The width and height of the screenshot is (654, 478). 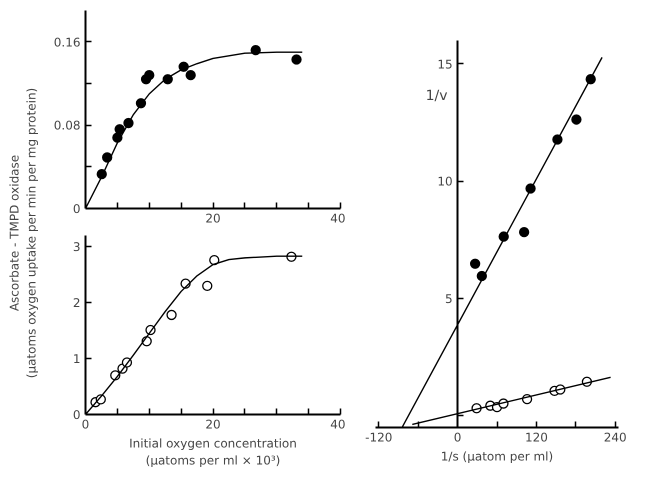 What do you see at coordinates (445, 64) in the screenshot?
I see `y-tick-label: 15` at bounding box center [445, 64].